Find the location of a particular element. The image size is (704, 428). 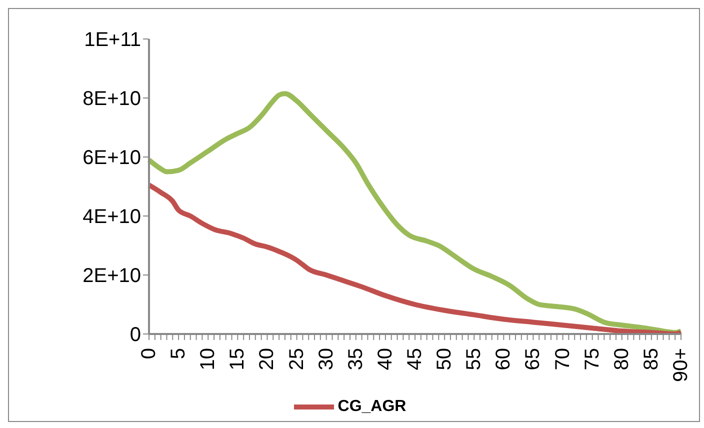

y-tick-label: 6E+10 is located at coordinates (111, 158).